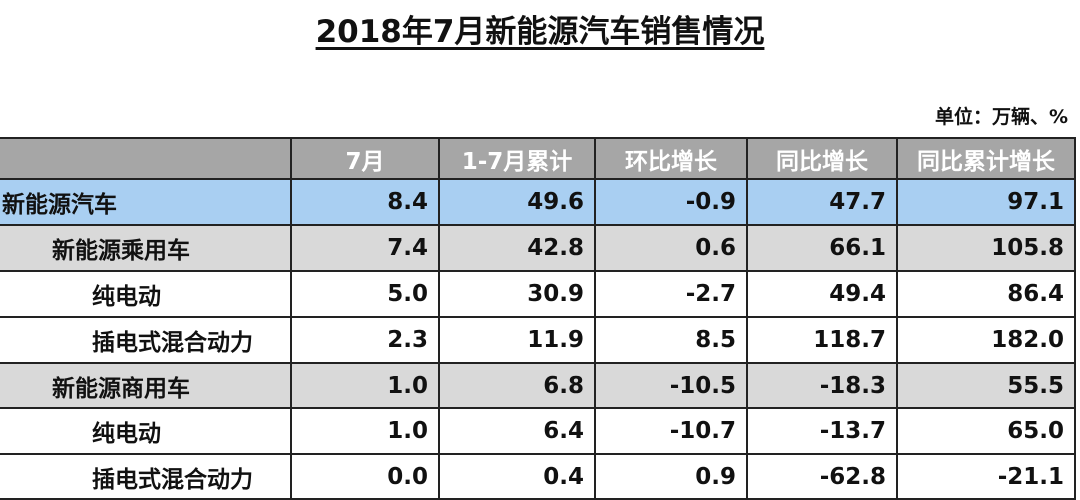  Describe the element at coordinates (987, 386) in the screenshot. I see `cell-value: 55.5` at that location.